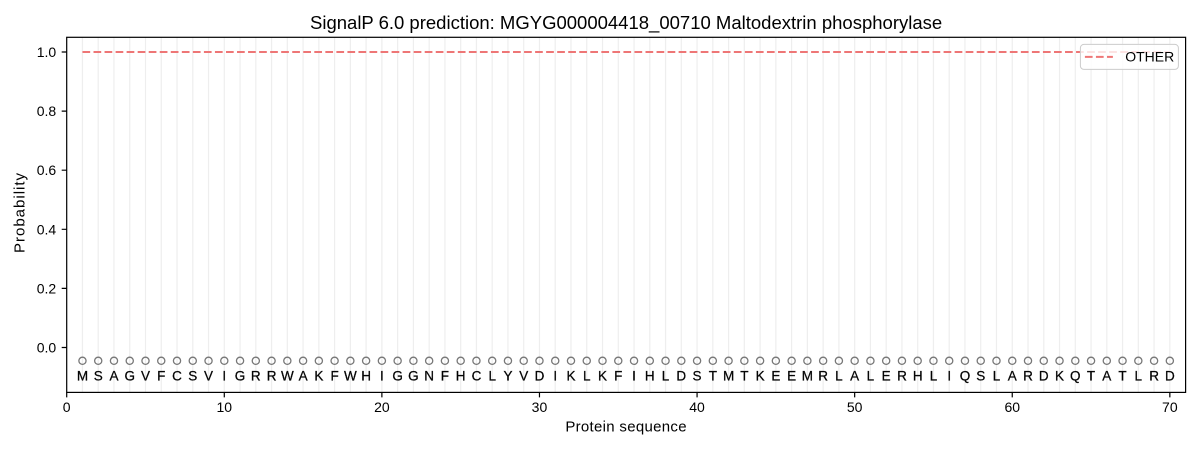  What do you see at coordinates (47, 348) in the screenshot?
I see `svg-text: 0.0` at bounding box center [47, 348].